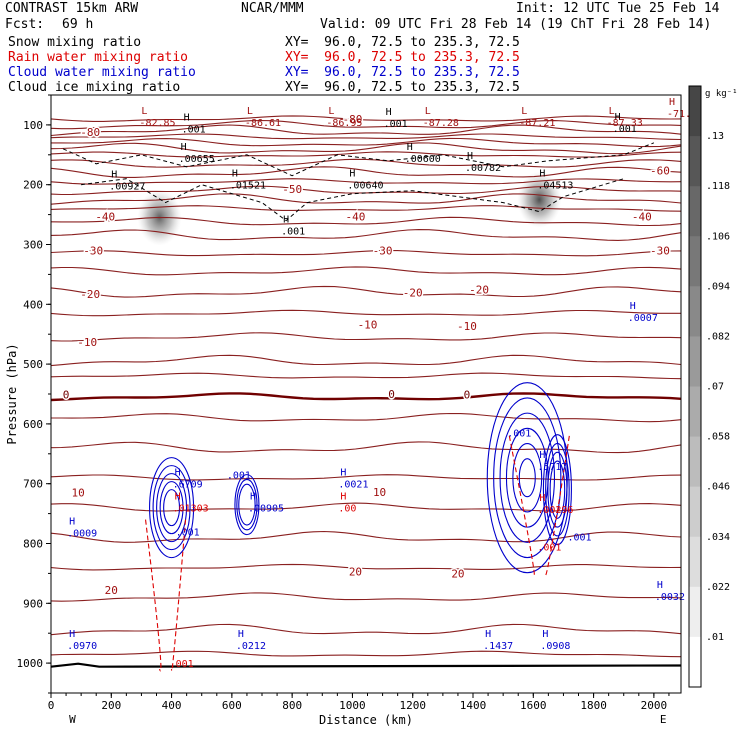  What do you see at coordinates (102, 72) in the screenshot?
I see `field-name-cloudwater: Cloud water mixing ratio` at bounding box center [102, 72].